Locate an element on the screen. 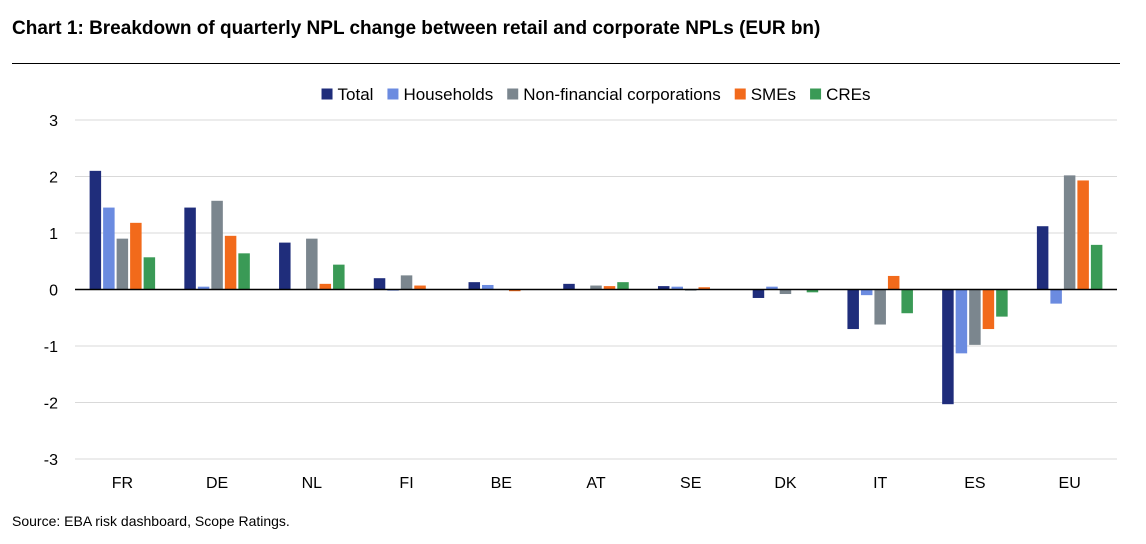  bar-eu-smes is located at coordinates (1083, 235).